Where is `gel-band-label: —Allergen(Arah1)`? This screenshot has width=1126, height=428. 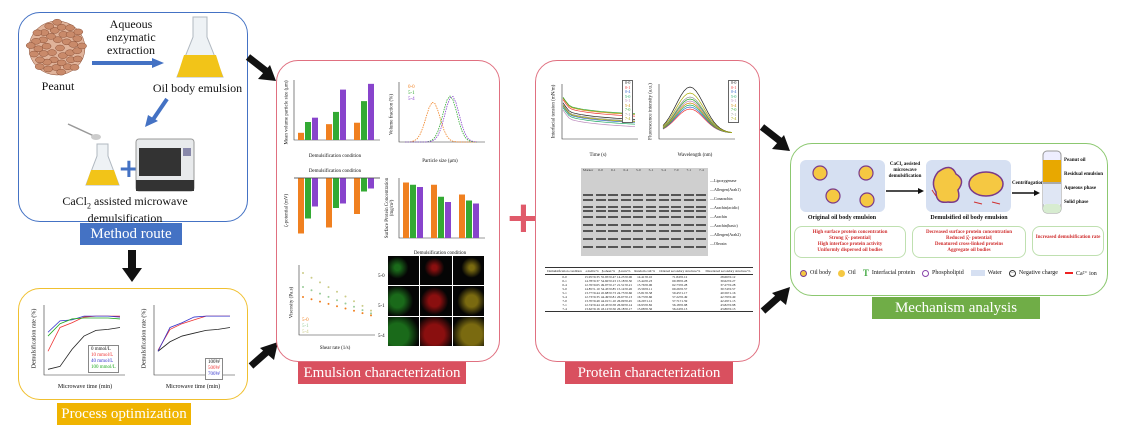
gel-band-label: —Allergen(Arah1) is located at coordinates (725, 189).